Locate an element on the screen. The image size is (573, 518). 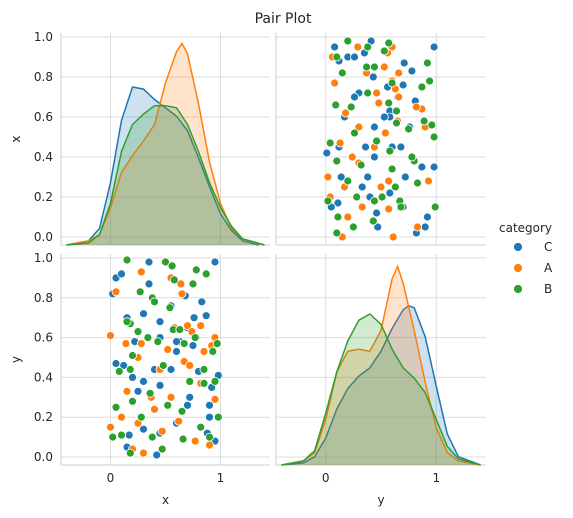
kde-fill-y-B is located at coordinates (381, 389).